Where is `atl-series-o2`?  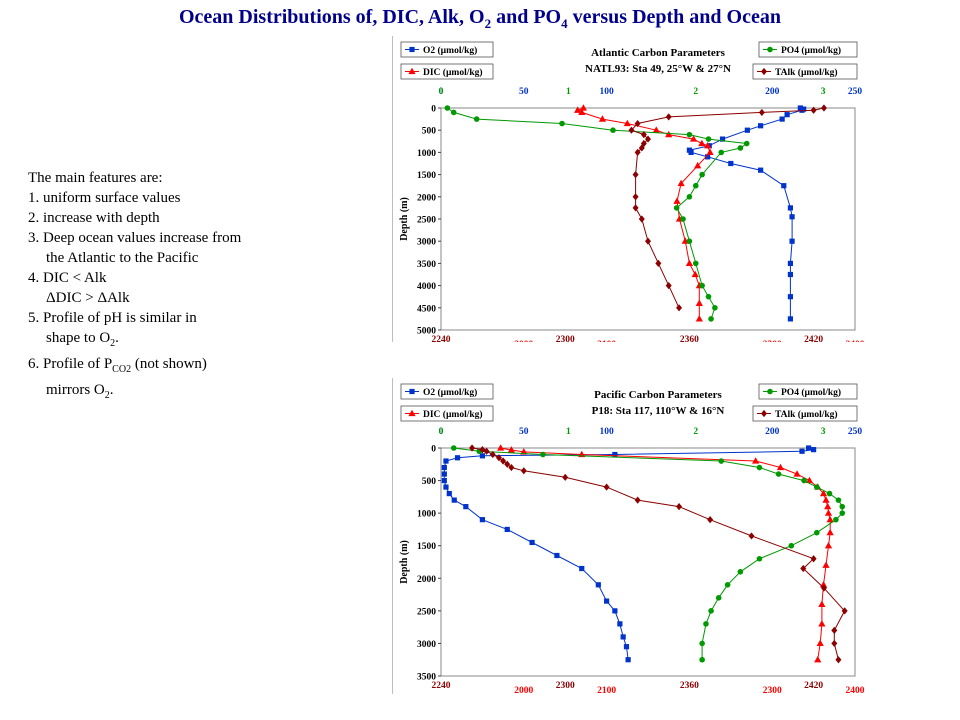 atl-series-o2 is located at coordinates (746, 213).